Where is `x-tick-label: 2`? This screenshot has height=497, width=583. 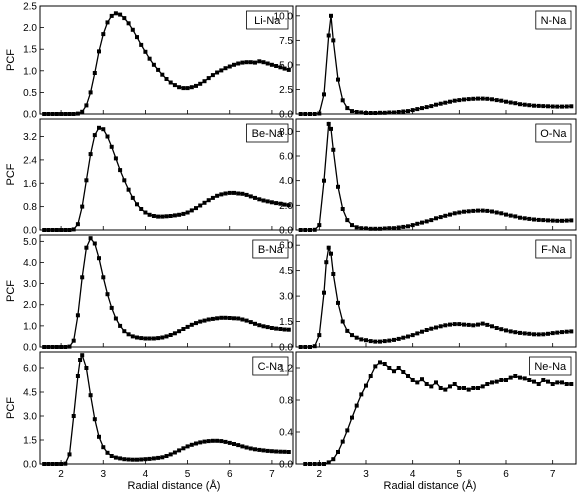
x-tick-label: 2 is located at coordinates (320, 474).